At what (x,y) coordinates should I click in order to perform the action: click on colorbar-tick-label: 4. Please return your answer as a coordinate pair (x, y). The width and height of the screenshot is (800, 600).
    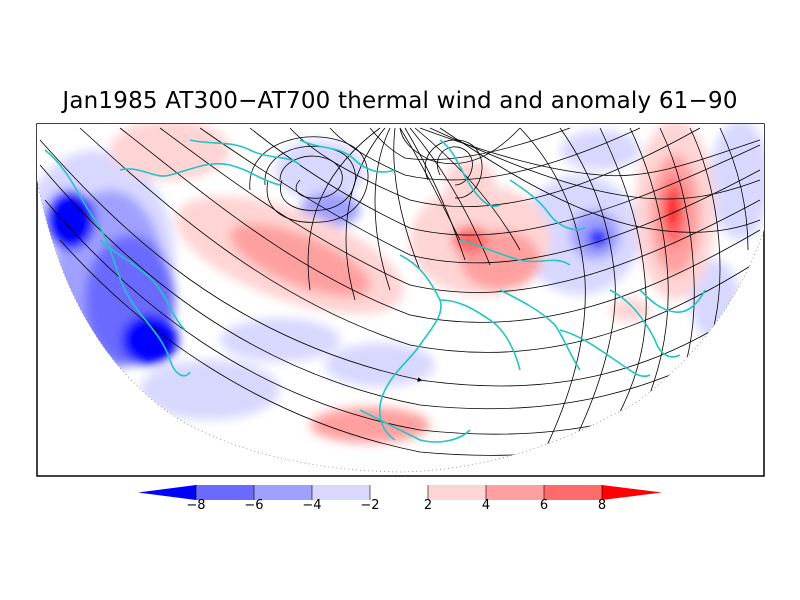
    Looking at the image, I should click on (486, 505).